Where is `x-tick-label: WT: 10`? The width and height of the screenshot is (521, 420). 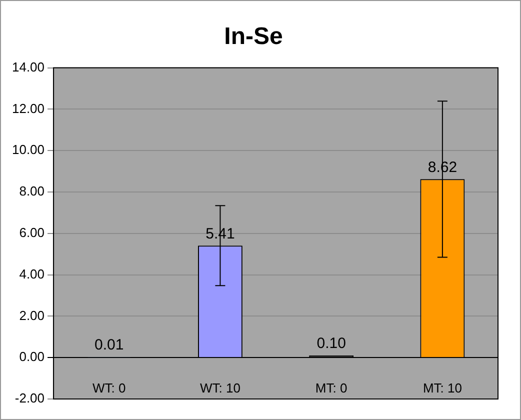
x-tick-label: WT: 10 is located at coordinates (220, 388).